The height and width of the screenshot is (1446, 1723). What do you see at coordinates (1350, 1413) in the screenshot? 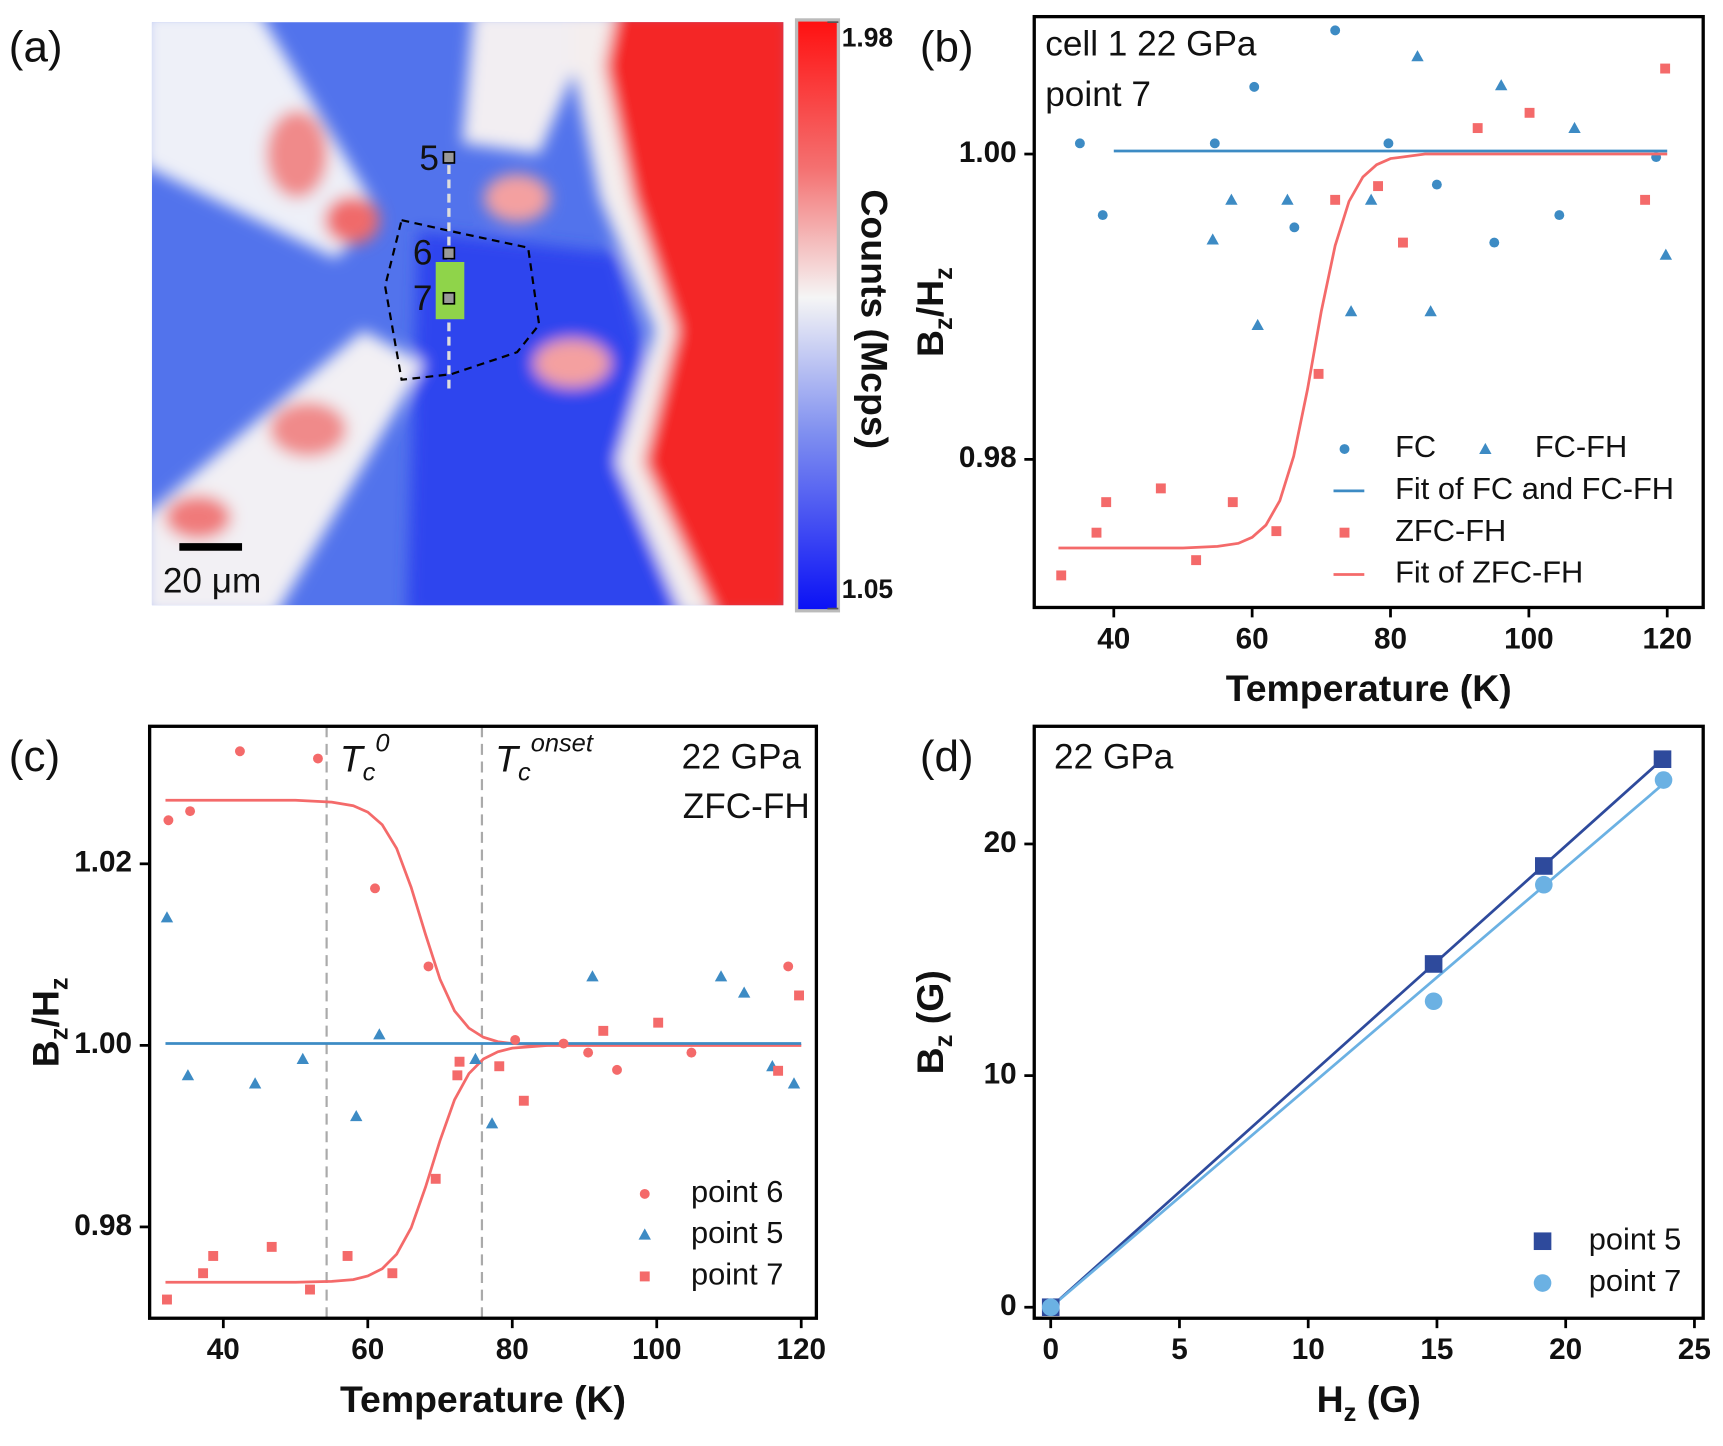
I see `x-axis-label-part: z` at bounding box center [1350, 1413].